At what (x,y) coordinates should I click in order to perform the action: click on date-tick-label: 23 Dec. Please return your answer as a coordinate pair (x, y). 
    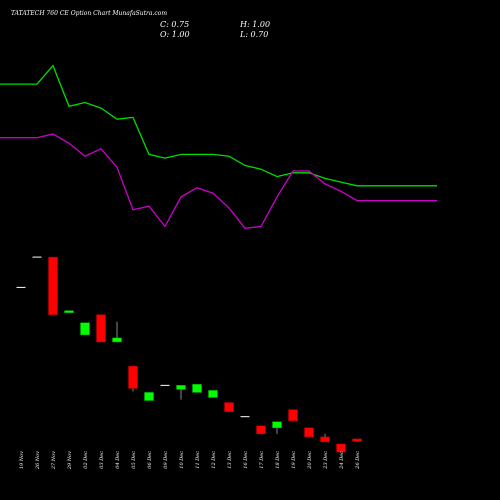
    Looking at the image, I should click on (326, 460).